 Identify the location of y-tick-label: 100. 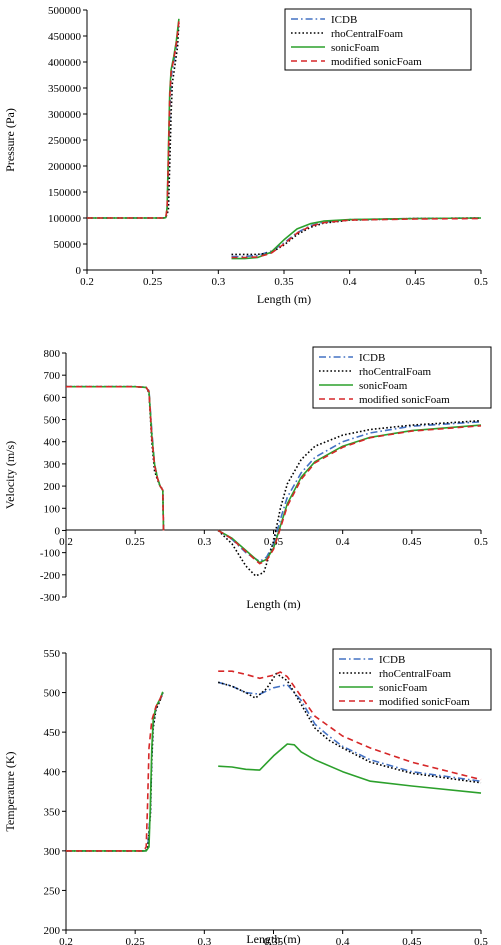
(52, 509).